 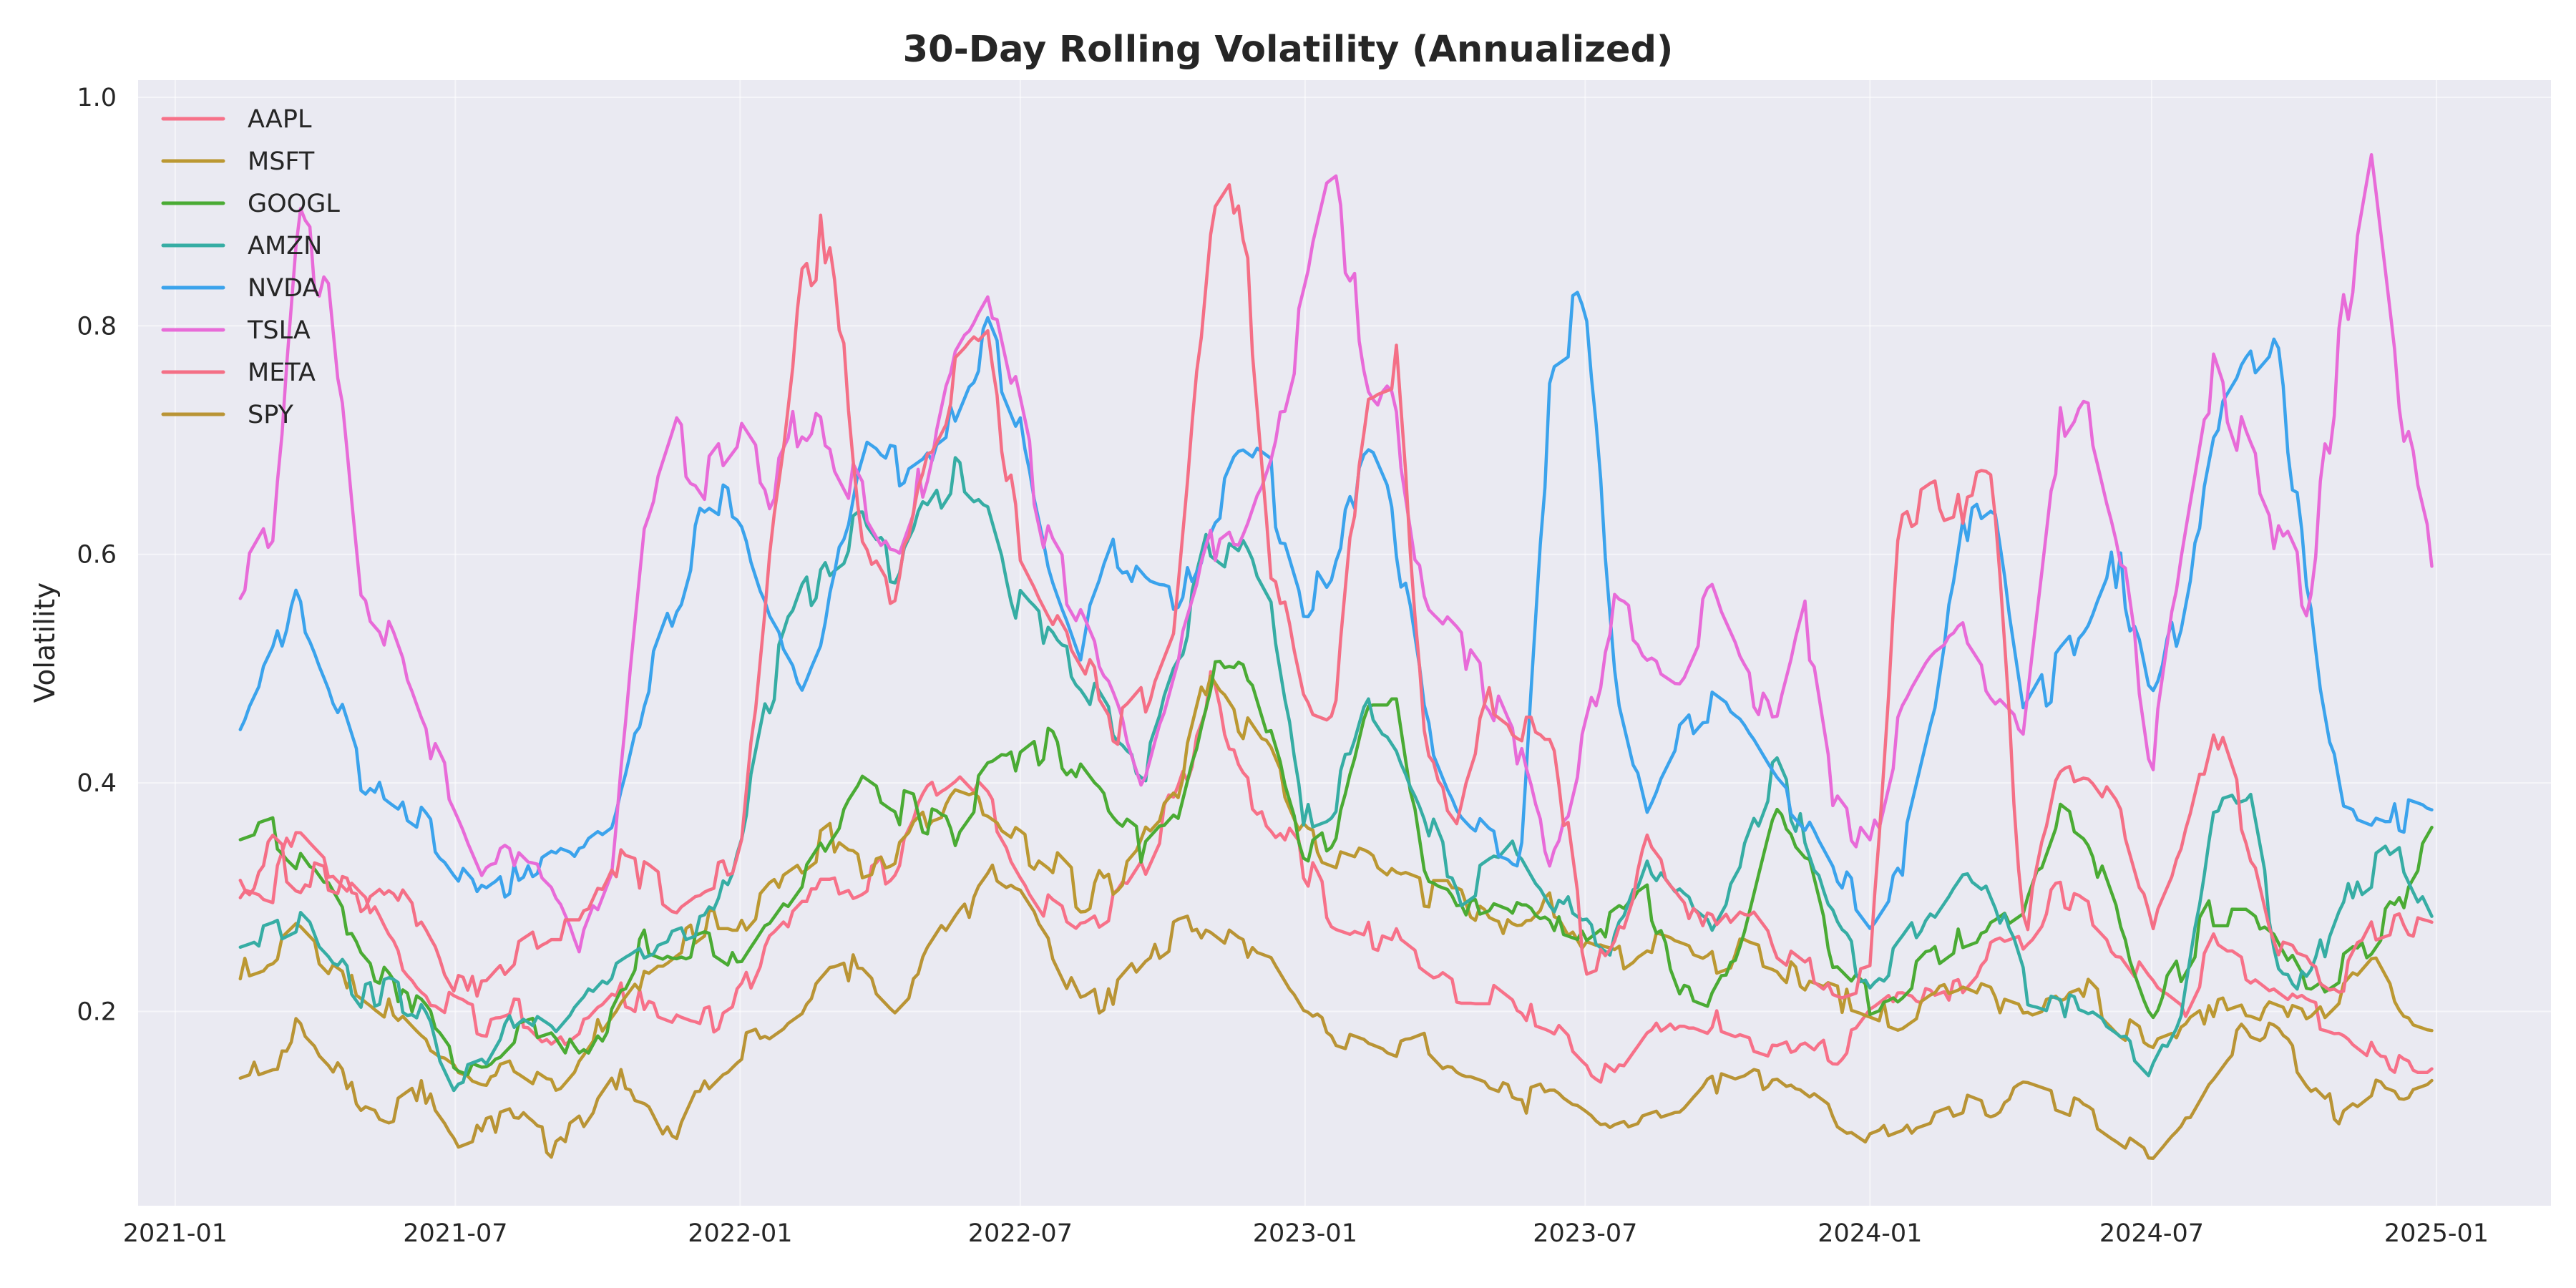 What do you see at coordinates (1585, 1233) in the screenshot?
I see `x-tick-label-5: 2023-07` at bounding box center [1585, 1233].